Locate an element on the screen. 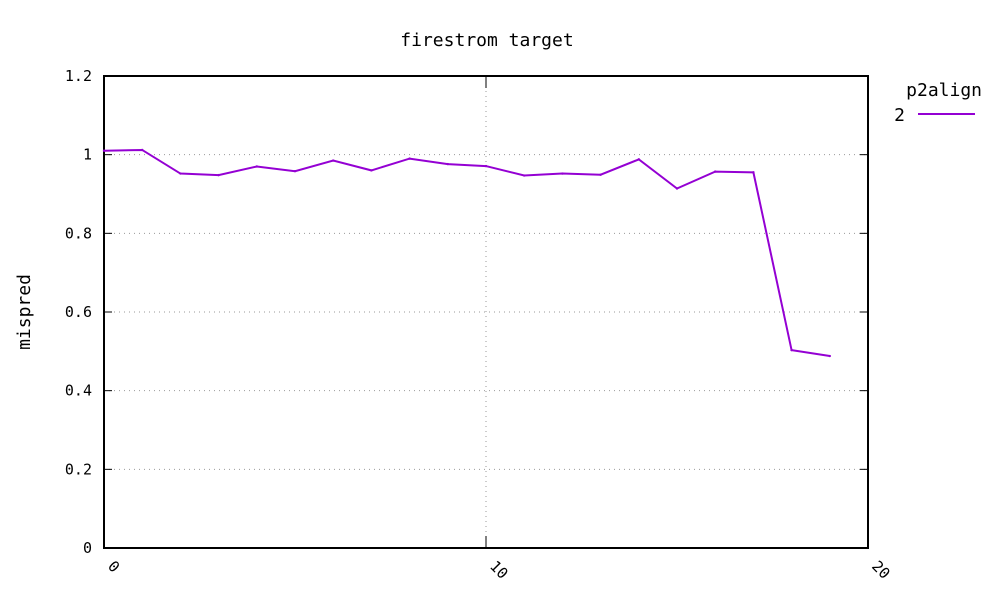 Image resolution: width=1000 pixels, height=604 pixels. x-tick-label: 10 is located at coordinates (499, 570).